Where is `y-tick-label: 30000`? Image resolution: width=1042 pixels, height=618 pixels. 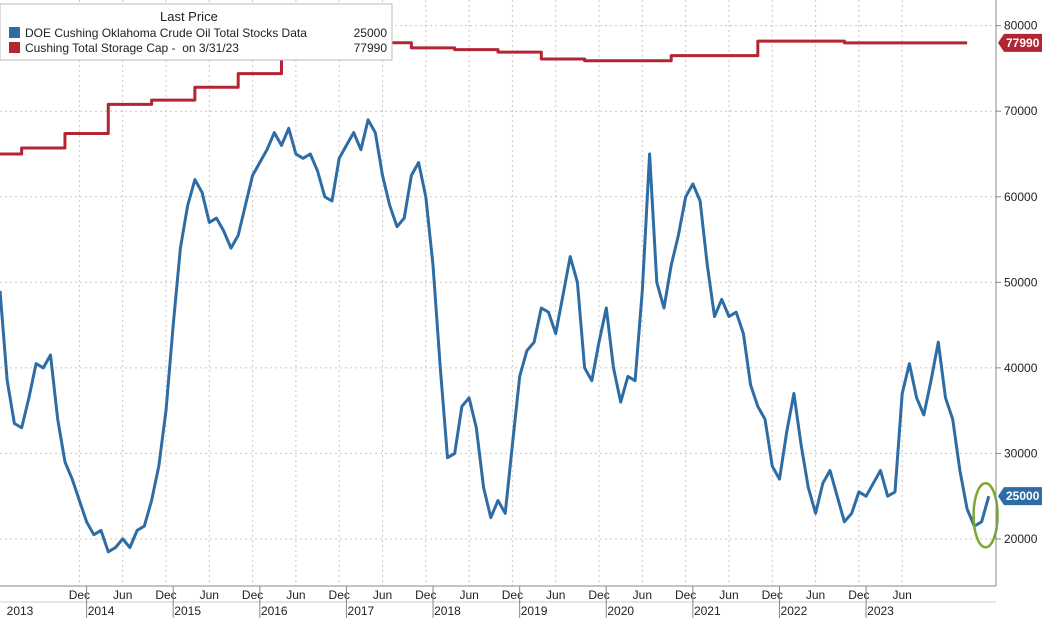
y-tick-label: 30000 is located at coordinates (1021, 453).